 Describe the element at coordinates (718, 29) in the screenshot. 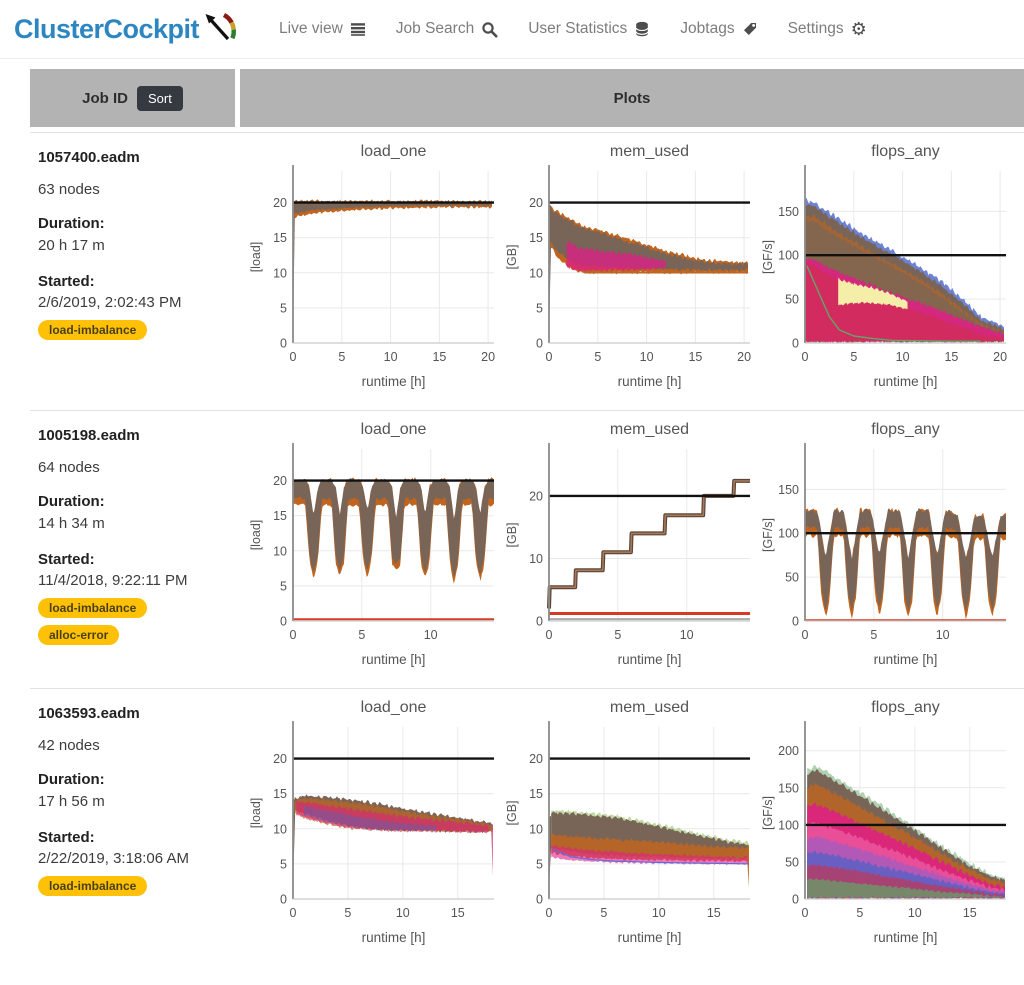

I see `nav-item-jobtags: Jobtags` at that location.